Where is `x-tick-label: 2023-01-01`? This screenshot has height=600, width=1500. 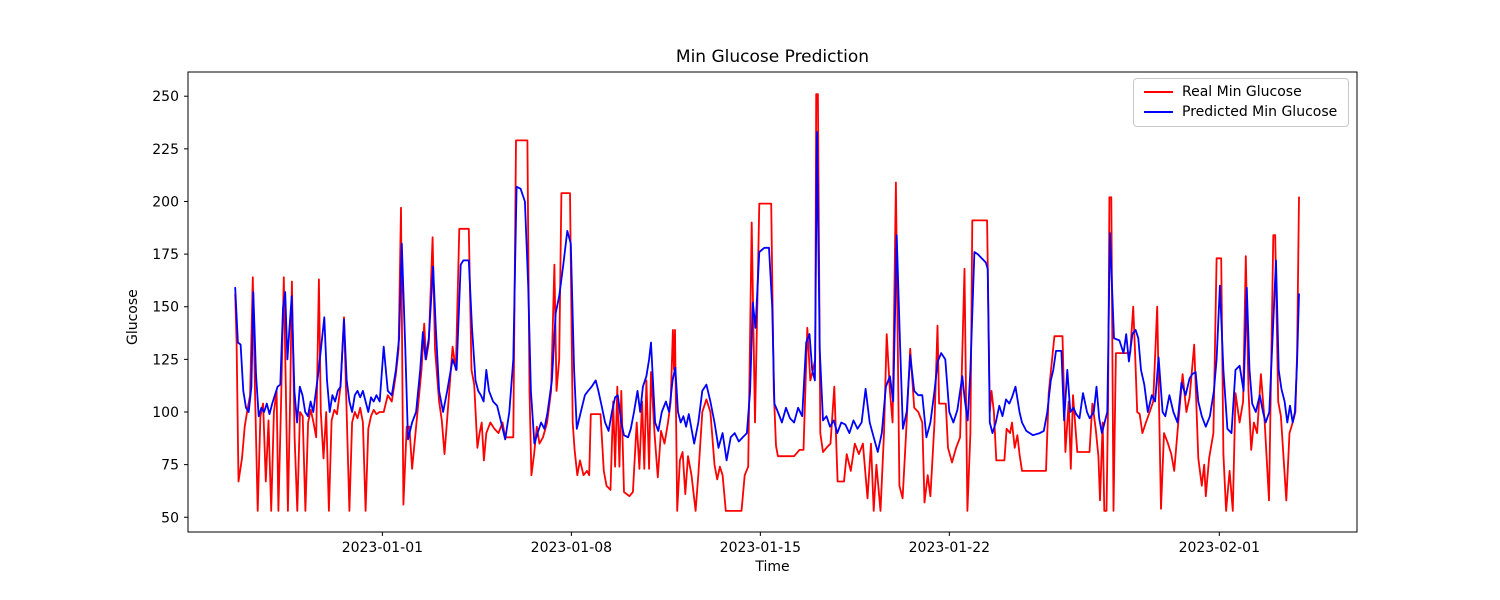
x-tick-label: 2023-01-01 is located at coordinates (382, 548).